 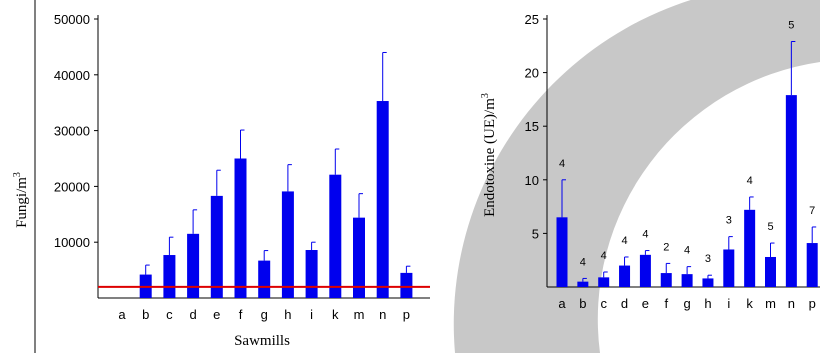 I want to click on endotoxin-y-tick-label: 10, so click(x=532, y=180).